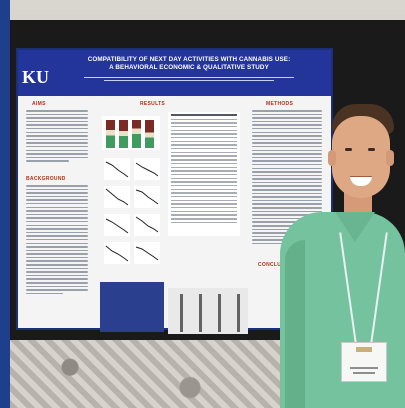 This screenshot has width=405, height=408. What do you see at coordinates (46, 179) in the screenshot?
I see `background-heading: BACKGROUND` at bounding box center [46, 179].